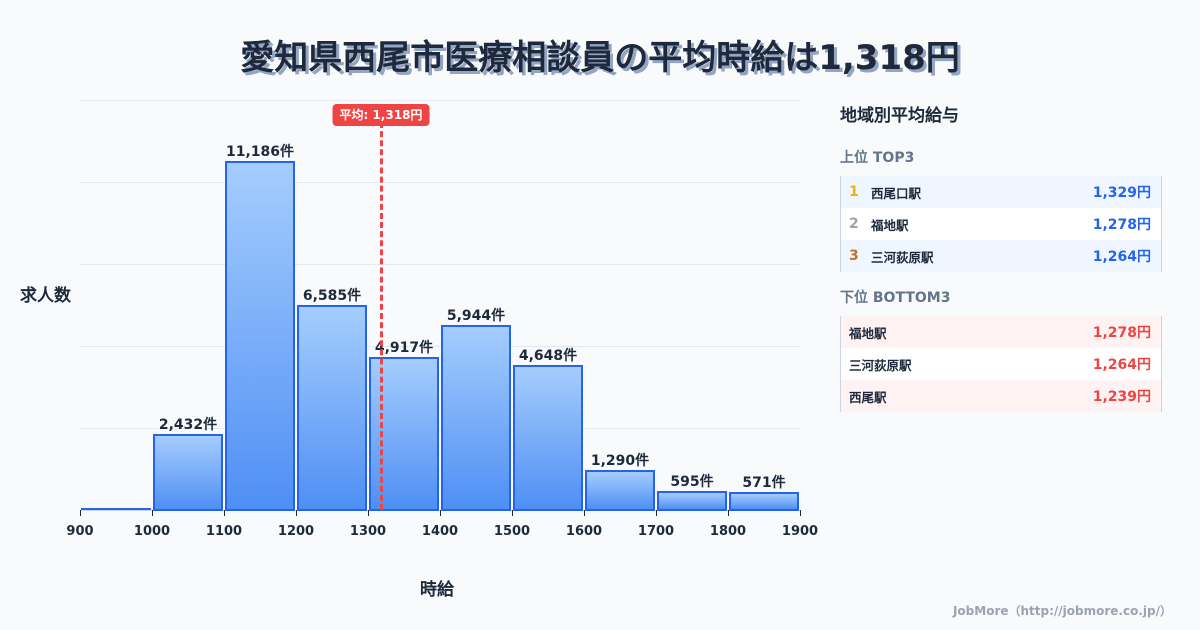  What do you see at coordinates (1001, 192) in the screenshot?
I see `list-item: 1 西尾口駅 1,329円` at bounding box center [1001, 192].